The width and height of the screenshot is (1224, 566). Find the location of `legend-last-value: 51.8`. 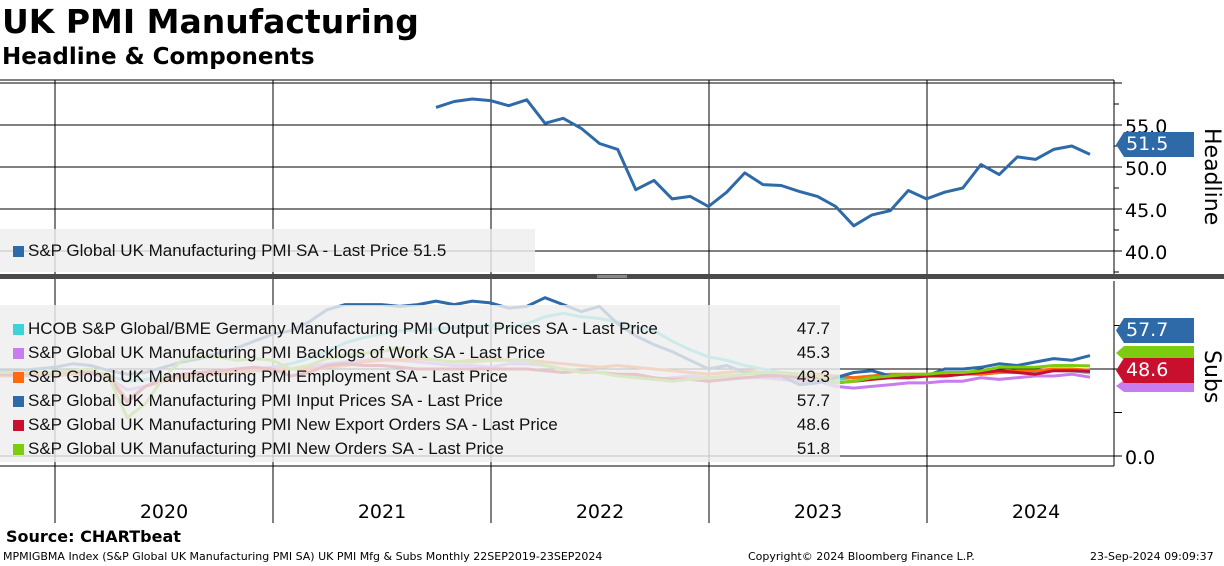

legend-last-value: 51.8 is located at coordinates (813, 448).